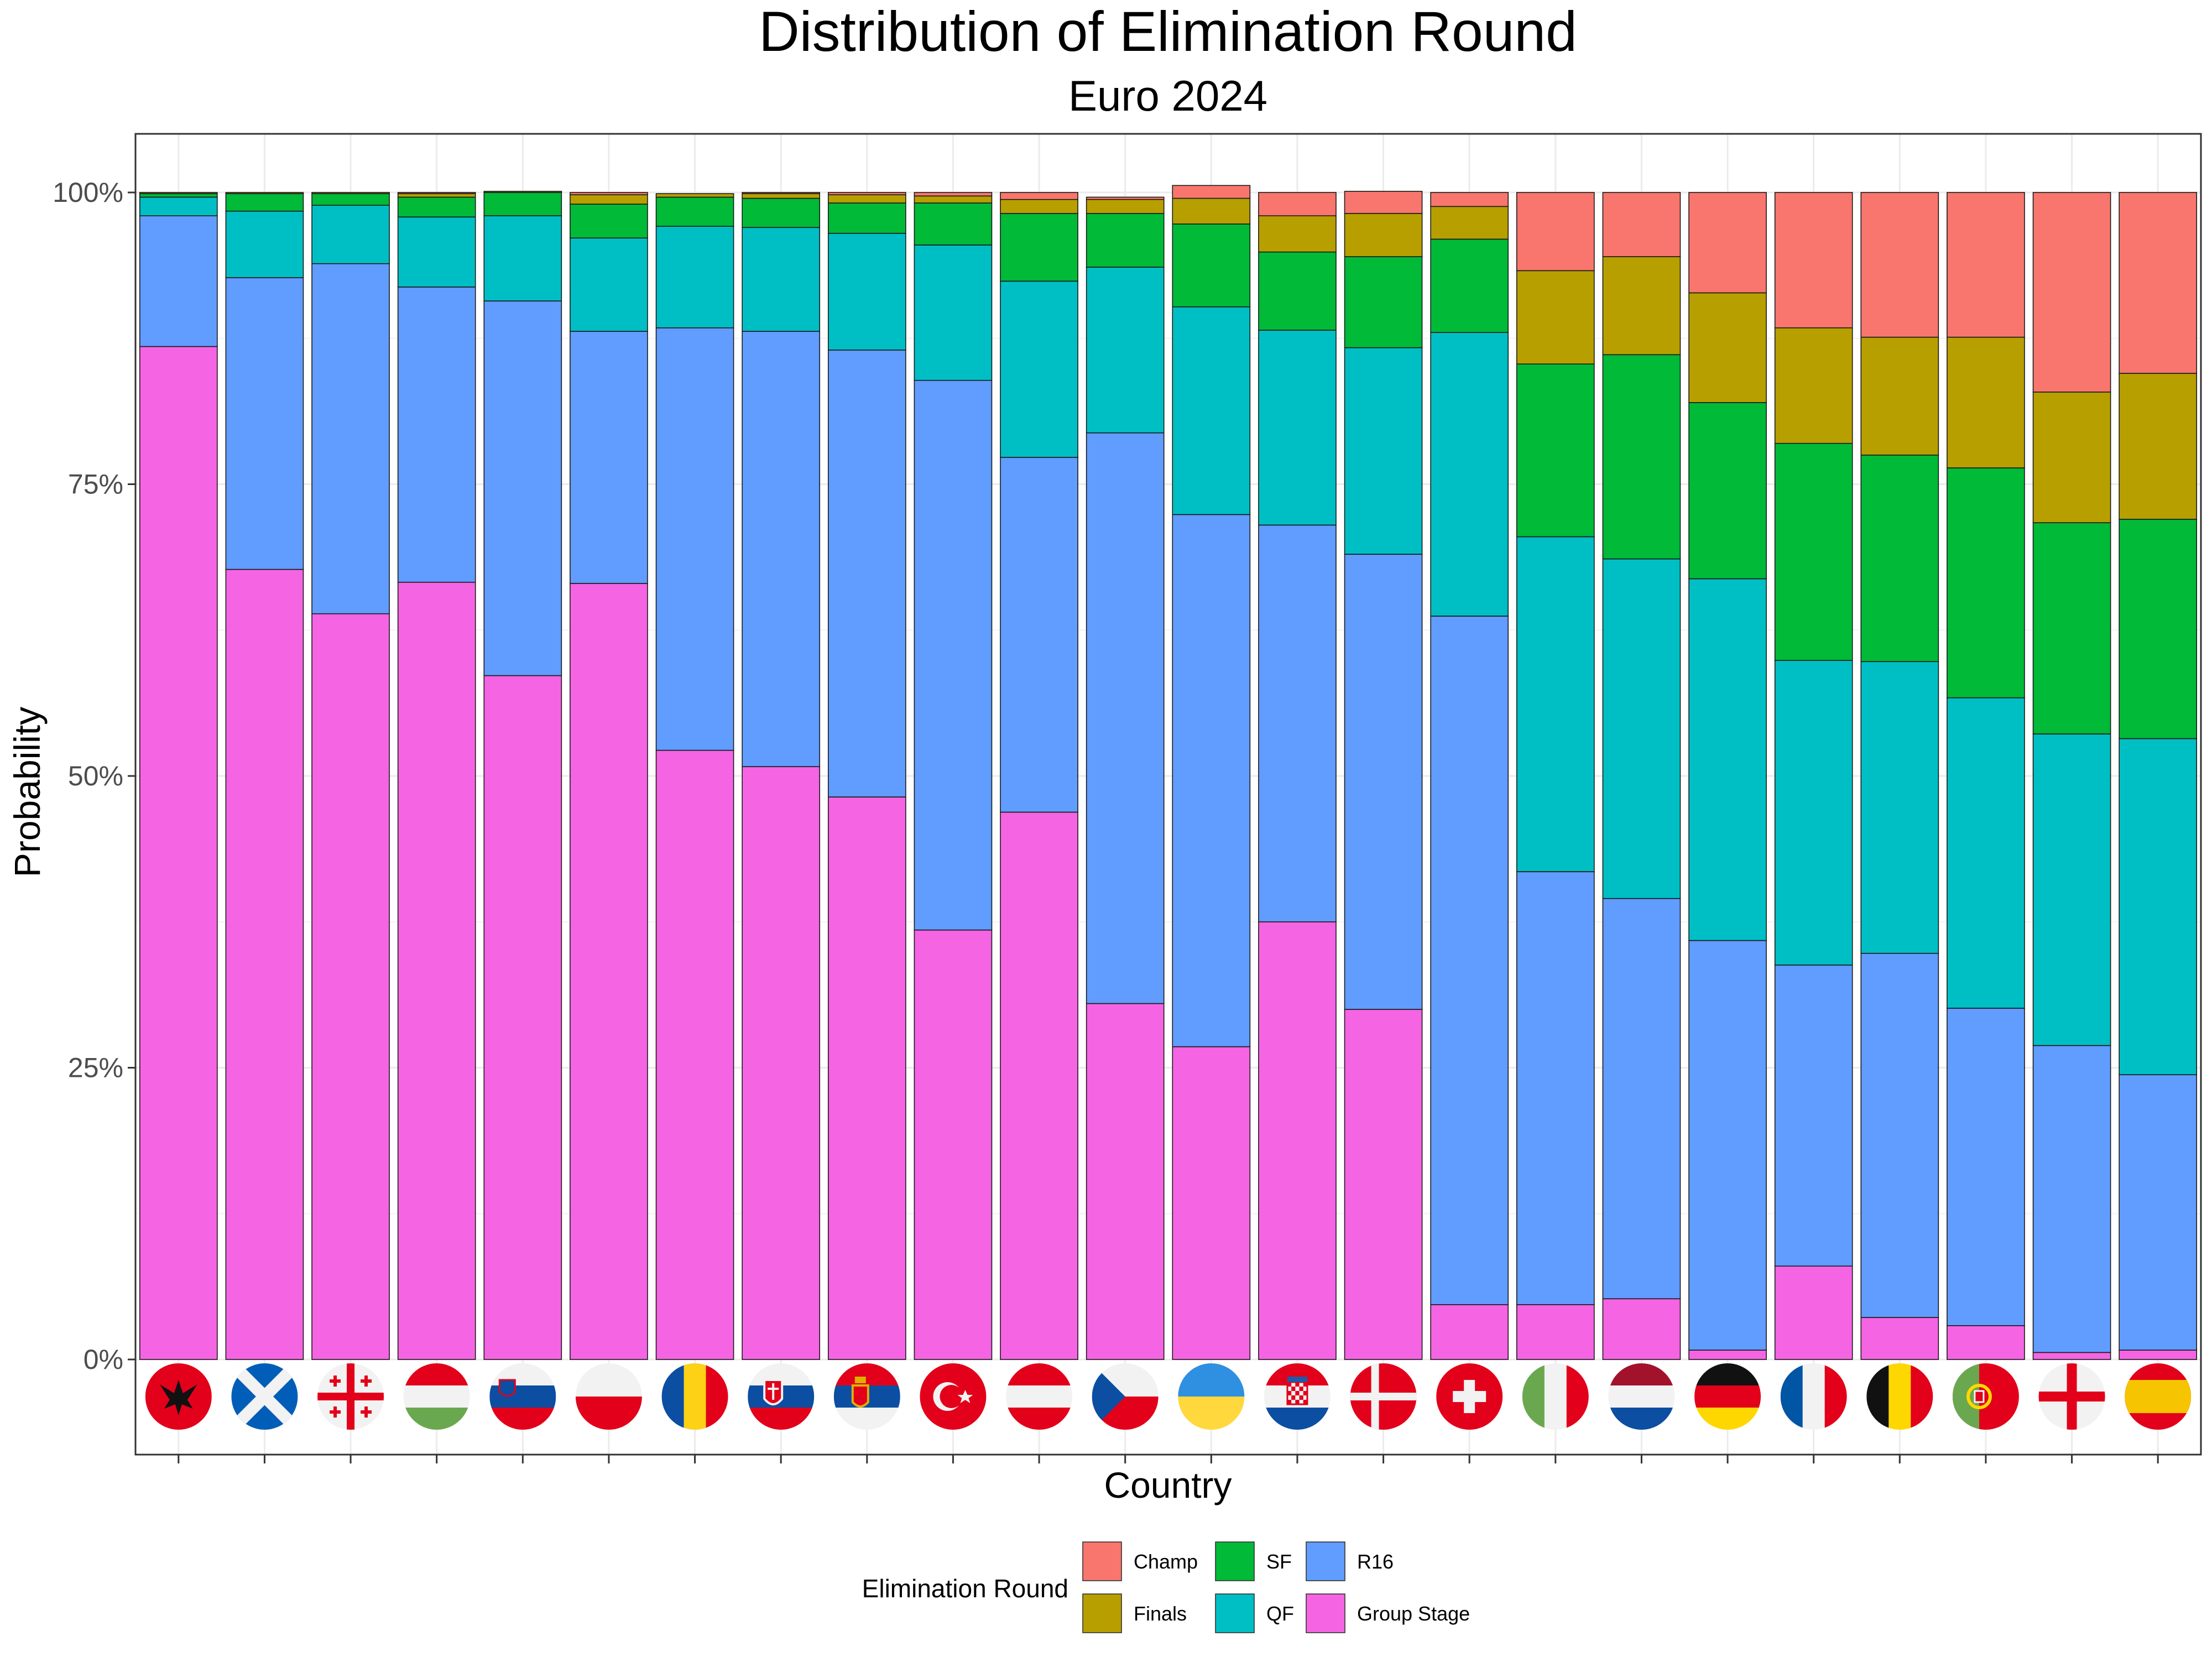 The height and width of the screenshot is (1662, 2212). I want to click on bar-segment-champ-hungary, so click(437, 193).